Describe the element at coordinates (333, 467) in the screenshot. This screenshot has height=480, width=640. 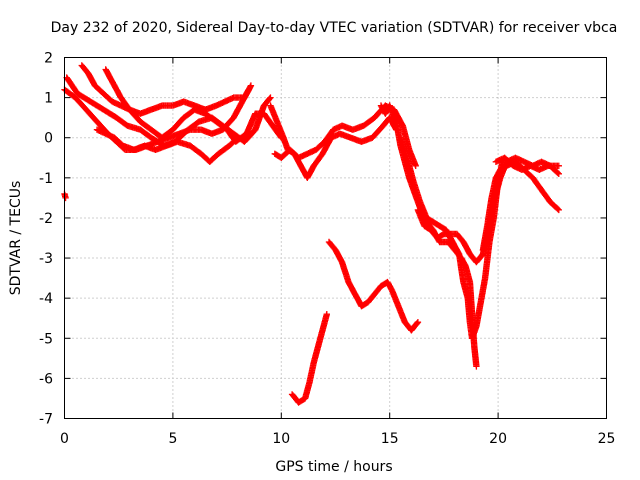
I see `x-axis-label: GPS time / hours` at that location.